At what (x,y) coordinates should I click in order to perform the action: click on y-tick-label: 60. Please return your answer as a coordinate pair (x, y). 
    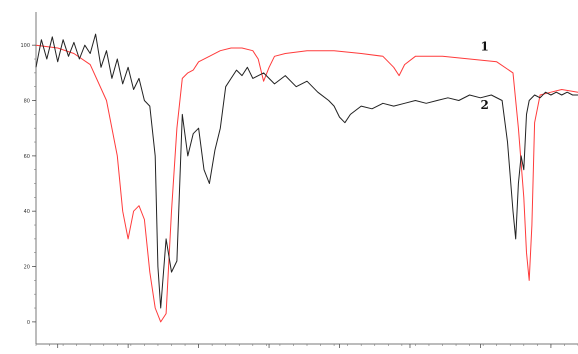
    Looking at the image, I should click on (27, 157).